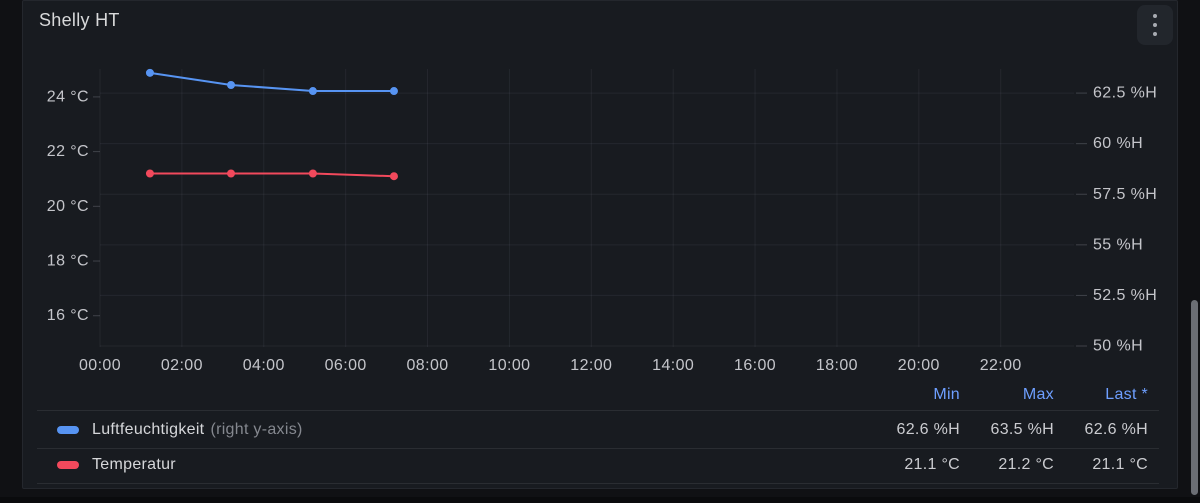 This screenshot has width=1200, height=503. I want to click on legend-column-min: Min, so click(946, 394).